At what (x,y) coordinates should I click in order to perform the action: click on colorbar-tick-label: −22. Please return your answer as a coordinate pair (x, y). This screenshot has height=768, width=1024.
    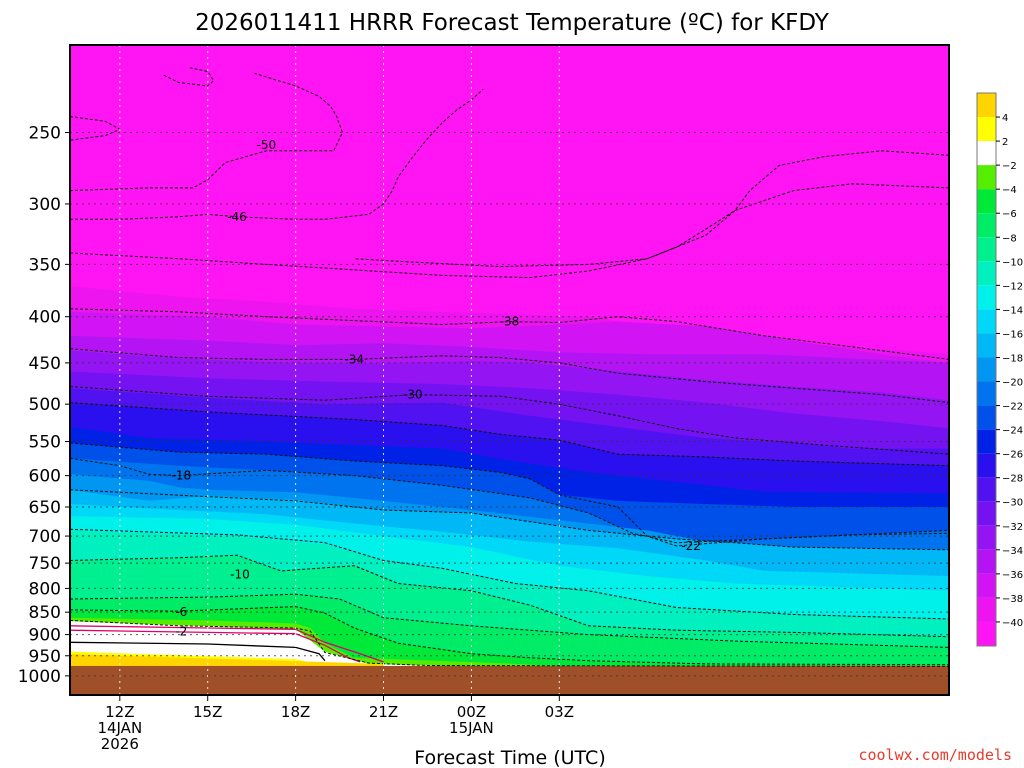
    Looking at the image, I should click on (1012, 407).